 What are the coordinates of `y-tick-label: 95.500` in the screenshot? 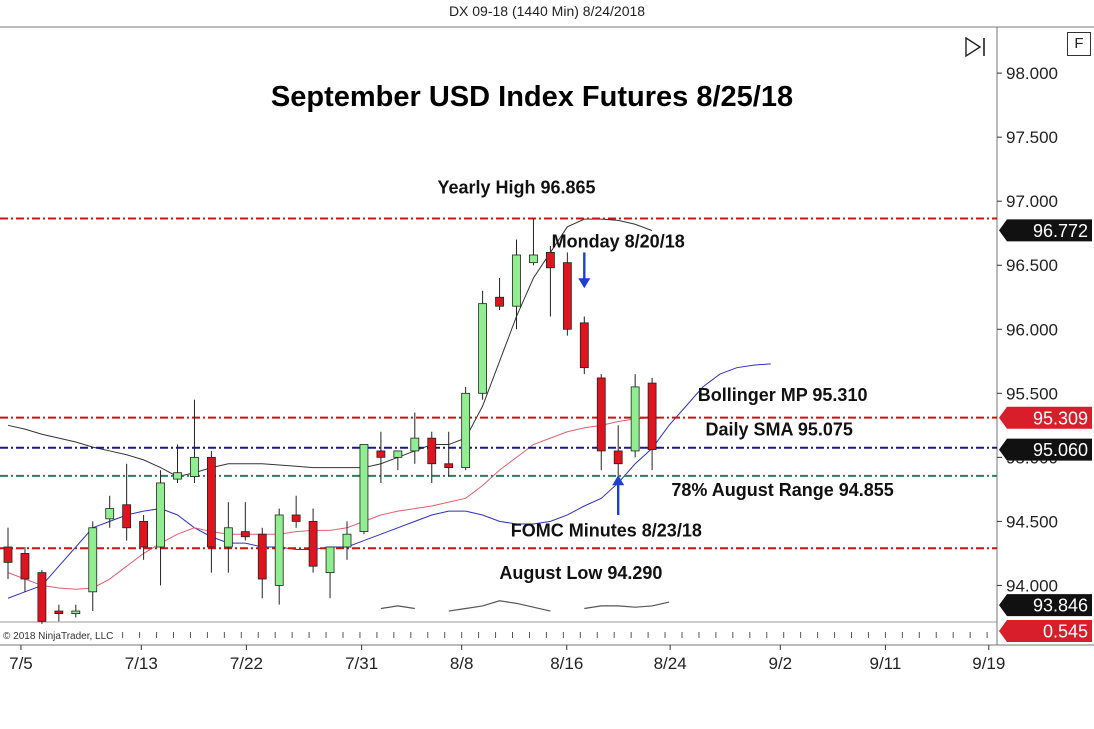 It's located at (1032, 393).